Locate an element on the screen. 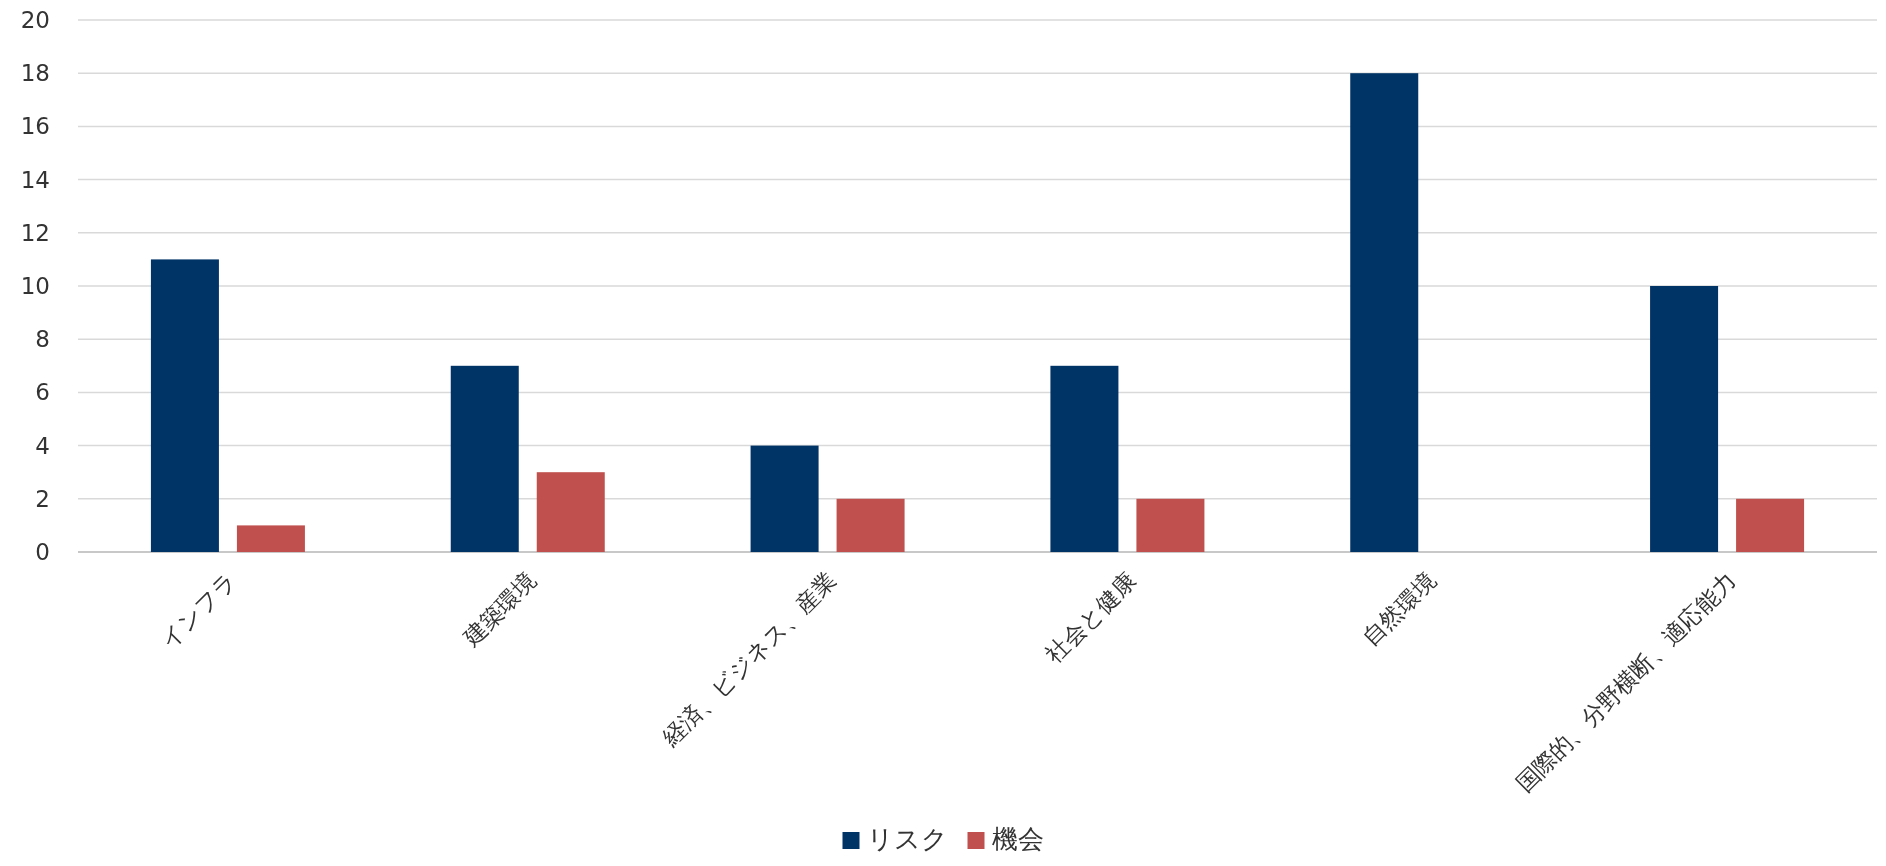 Image resolution: width=1886 pixels, height=866 pixels. x-tick-label: 社会と健康 is located at coordinates (1090, 617).